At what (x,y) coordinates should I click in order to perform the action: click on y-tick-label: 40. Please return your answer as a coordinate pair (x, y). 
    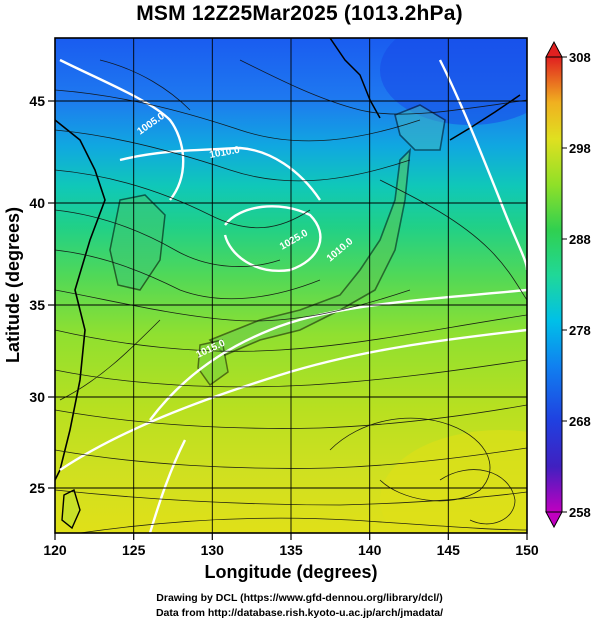
    Looking at the image, I should click on (37, 203).